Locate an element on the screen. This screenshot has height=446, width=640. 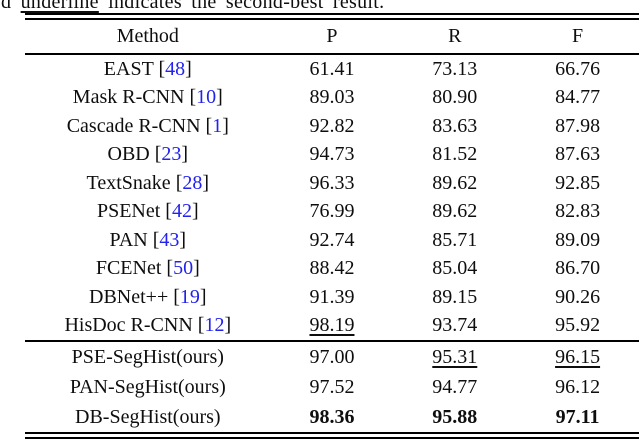
method-cell: PAN-SegHist(ours) is located at coordinates (148, 387).